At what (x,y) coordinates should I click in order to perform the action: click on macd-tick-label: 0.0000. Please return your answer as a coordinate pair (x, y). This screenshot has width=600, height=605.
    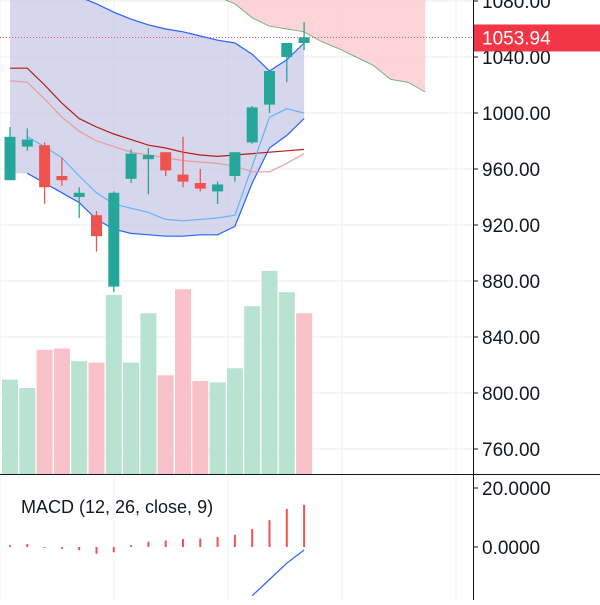
    Looking at the image, I should click on (511, 548).